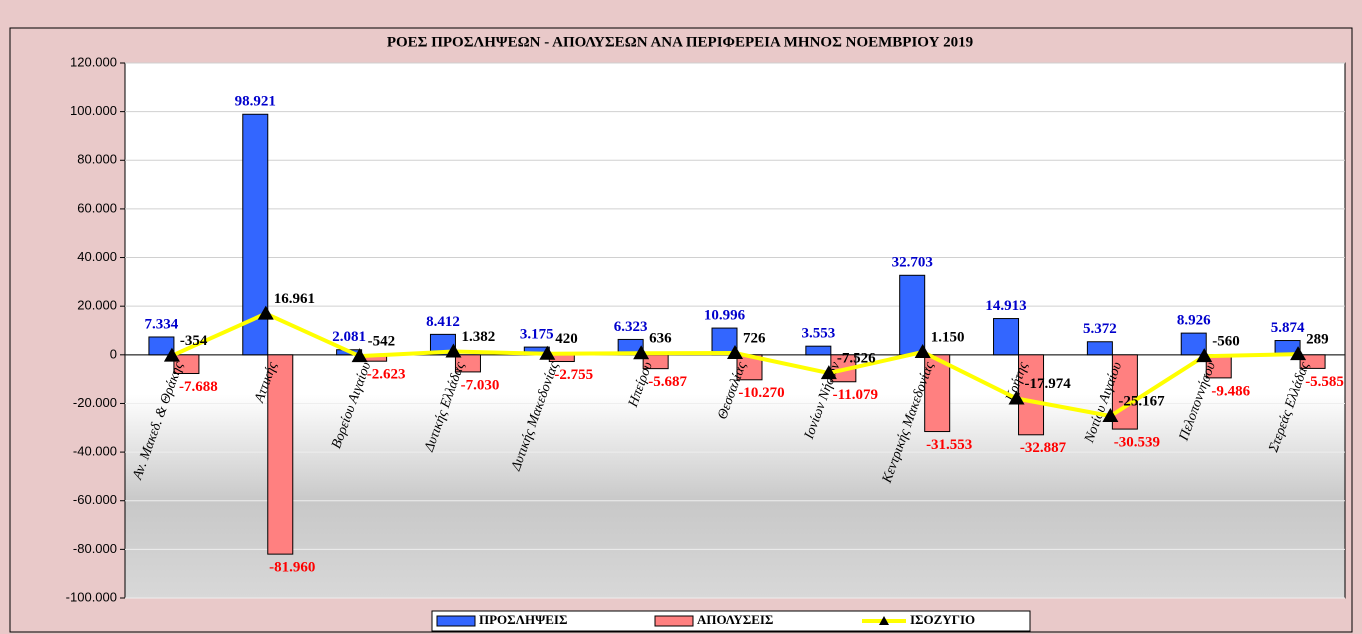  I want to click on data-label: 5.372, so click(1100, 329).